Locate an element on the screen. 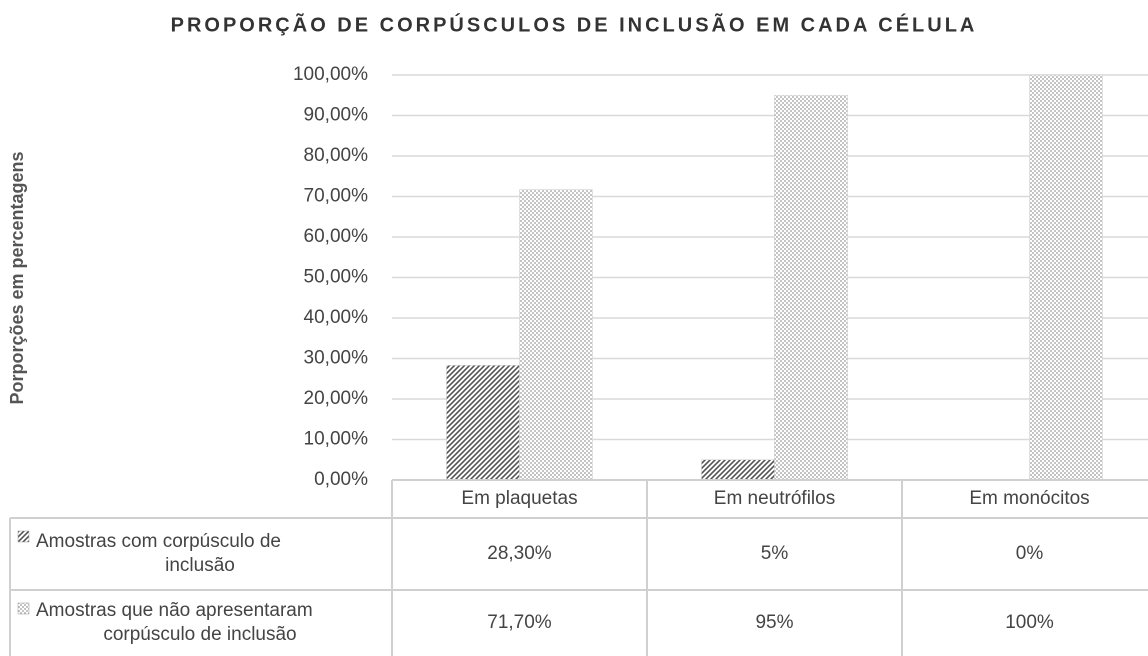  y-tick-label: 30,00% is located at coordinates (336, 358).